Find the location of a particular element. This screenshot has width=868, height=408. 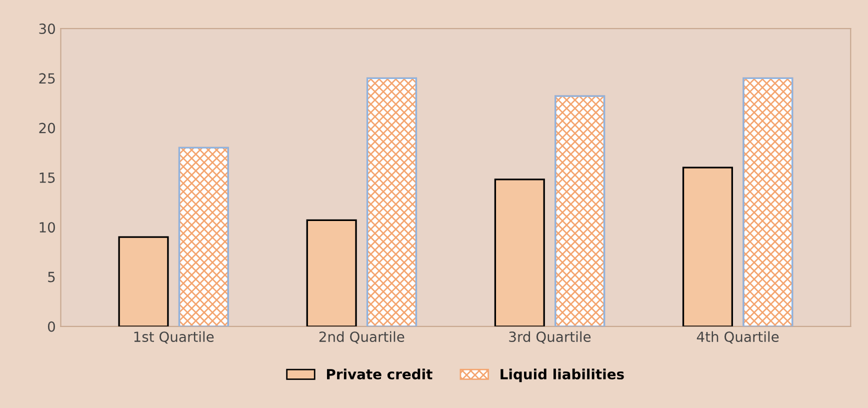

y-tick-label: 15 is located at coordinates (47, 177).